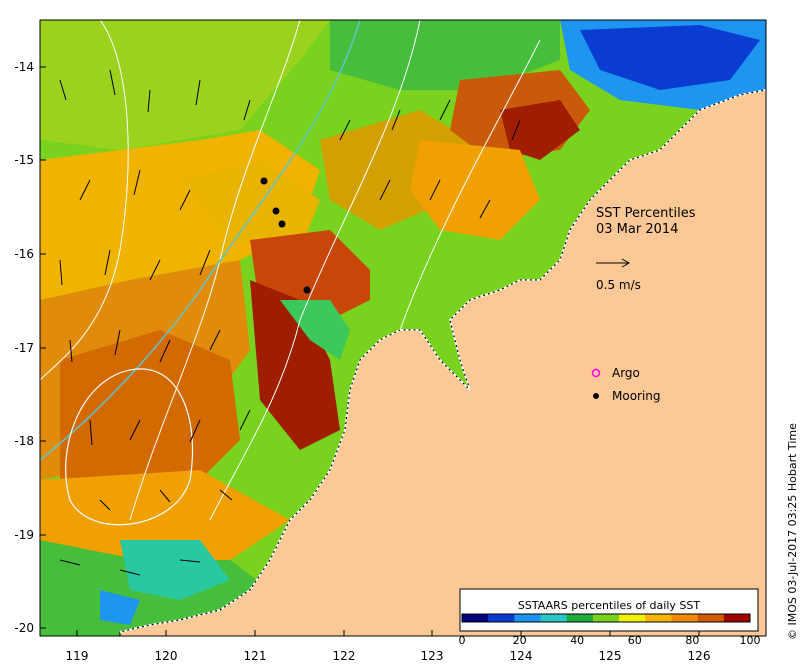 The height and width of the screenshot is (672, 809). What do you see at coordinates (24, 254) in the screenshot?
I see `y-tick-label: -16` at bounding box center [24, 254].